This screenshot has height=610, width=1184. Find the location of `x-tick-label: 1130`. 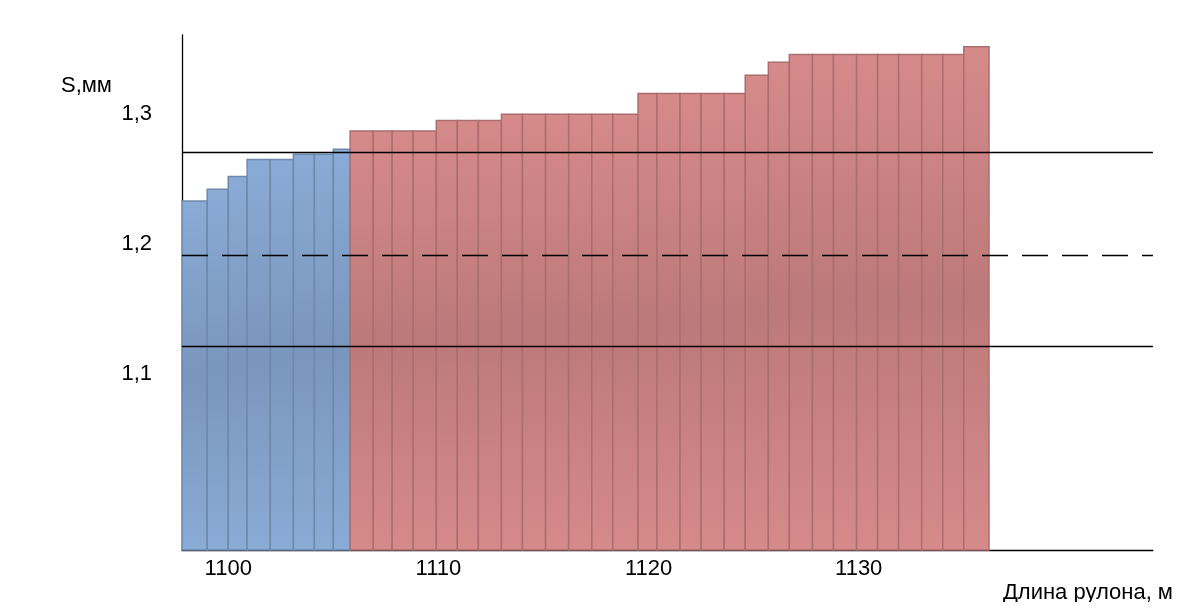

x-tick-label: 1130 is located at coordinates (859, 567).